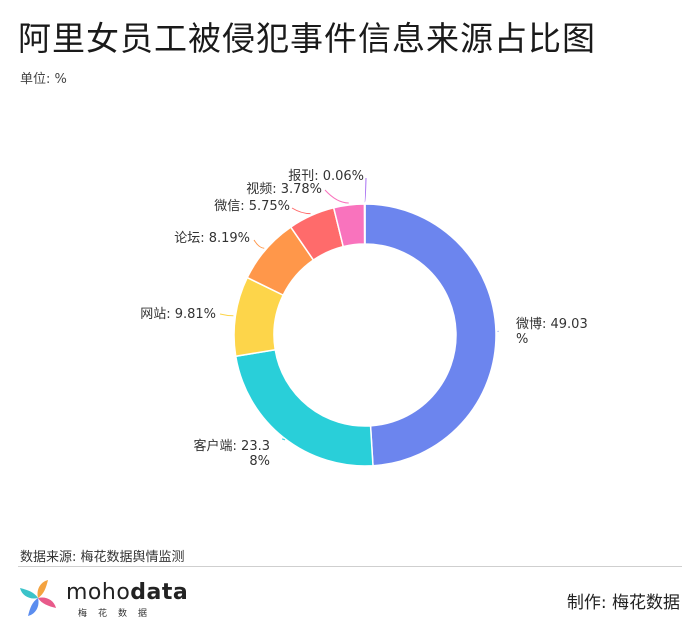 The width and height of the screenshot is (700, 630). What do you see at coordinates (326, 176) in the screenshot?
I see `slice-label: 报刊: 0.06%` at bounding box center [326, 176].